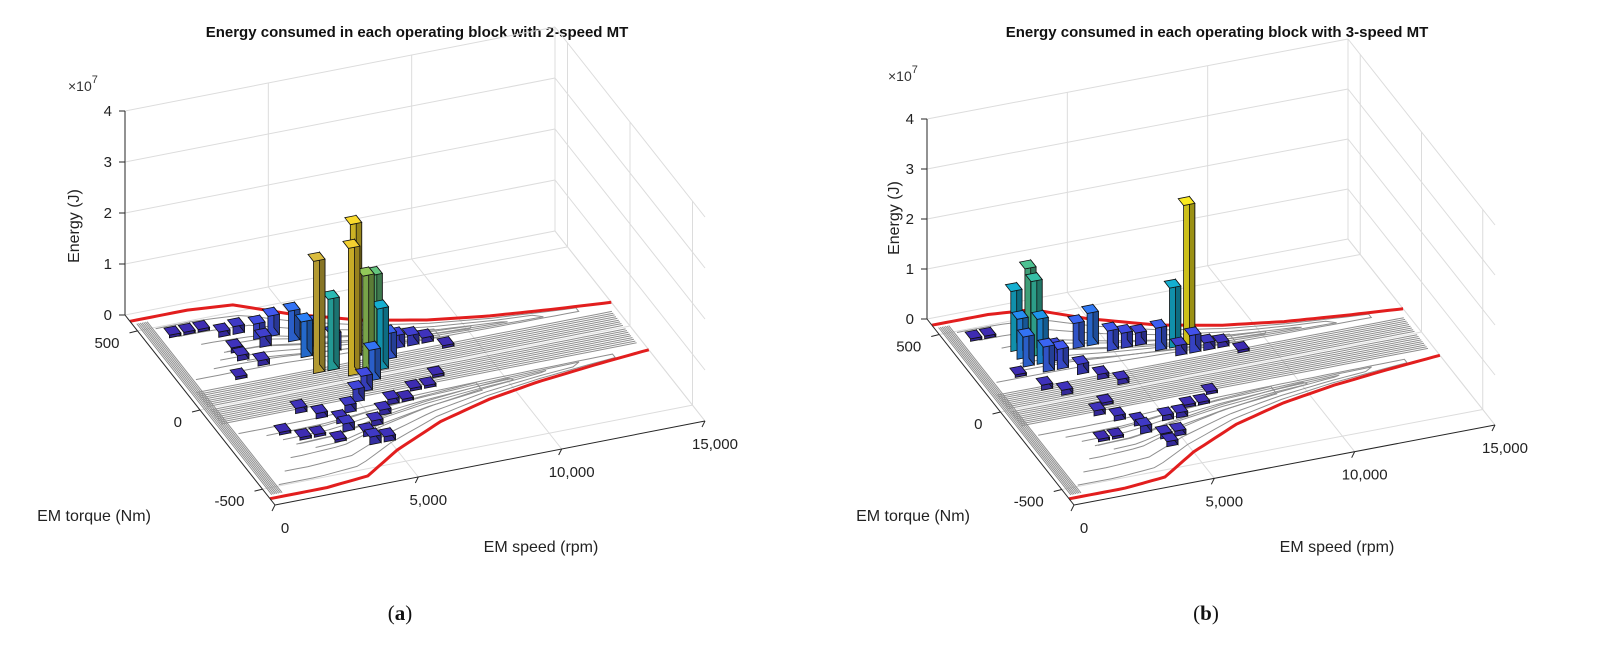 The image size is (1605, 651). I want to click on y-axis-label-a: EM torque (Nm), so click(94, 516).